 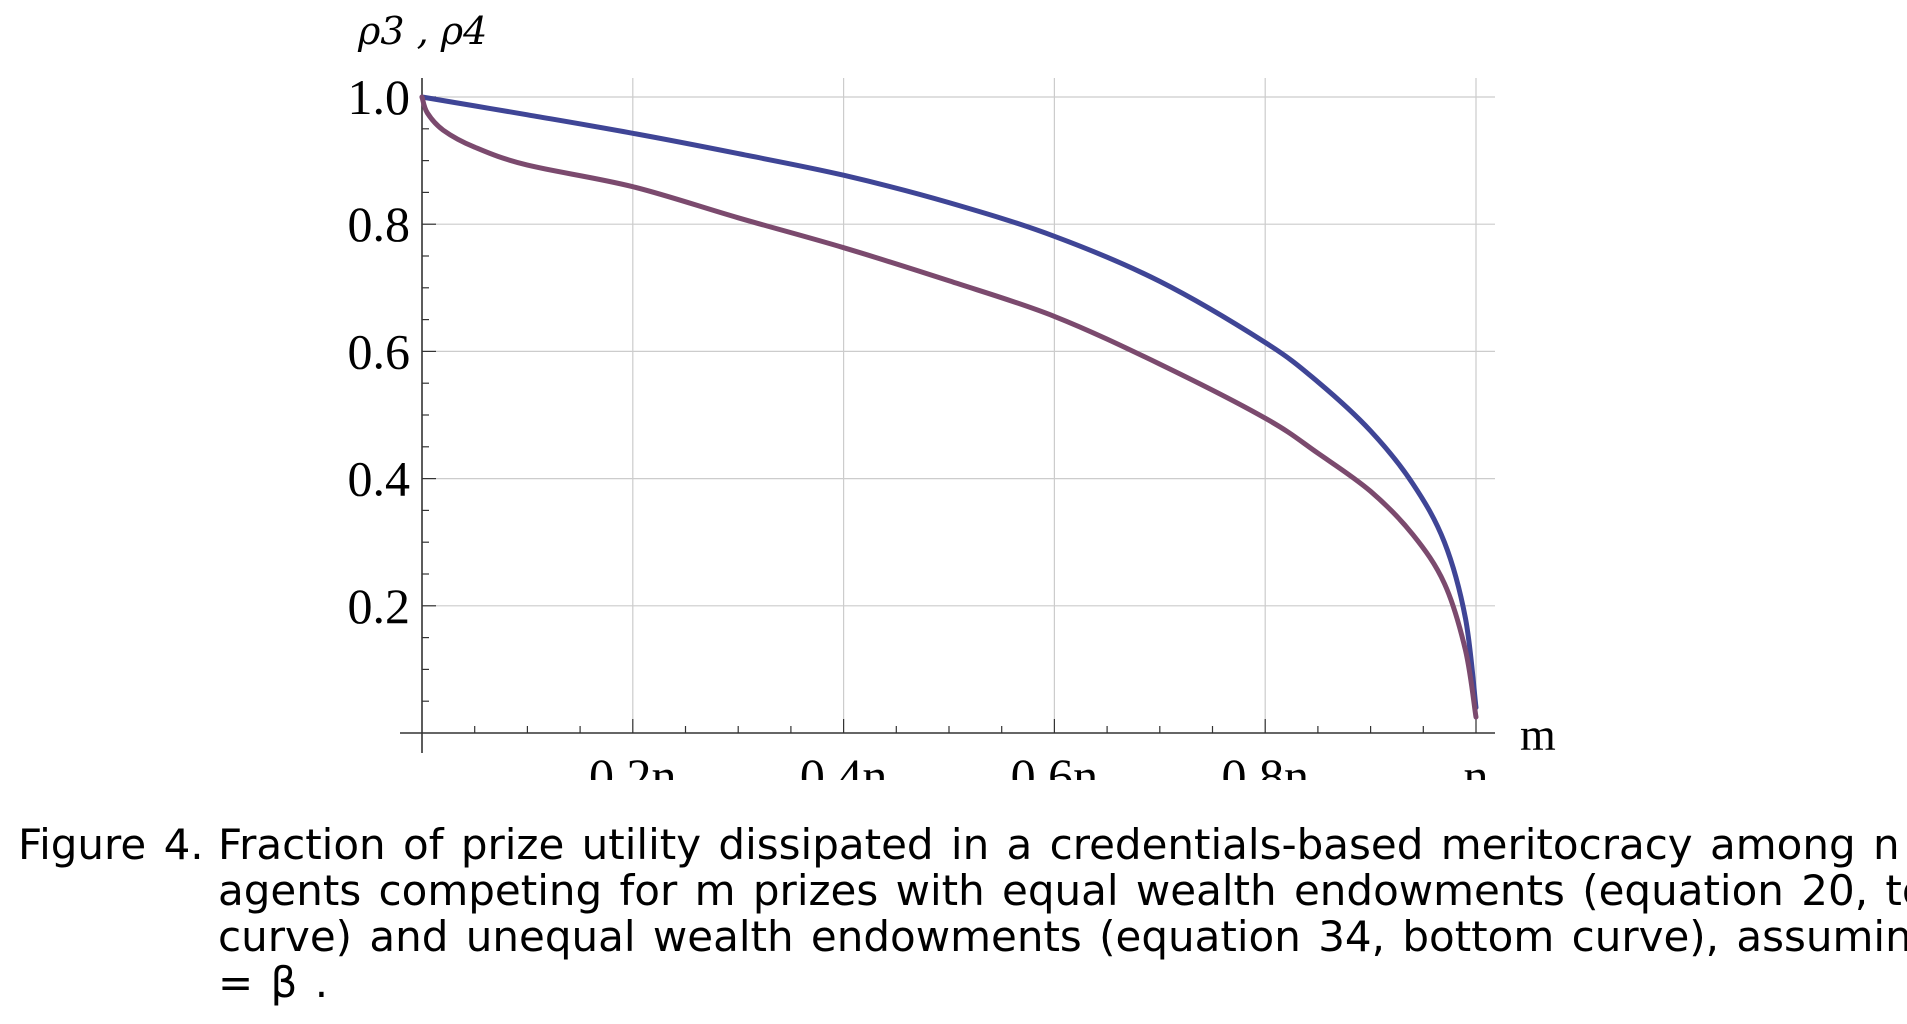 What do you see at coordinates (1476, 764) in the screenshot?
I see `x-tick-label-4: n` at bounding box center [1476, 764].